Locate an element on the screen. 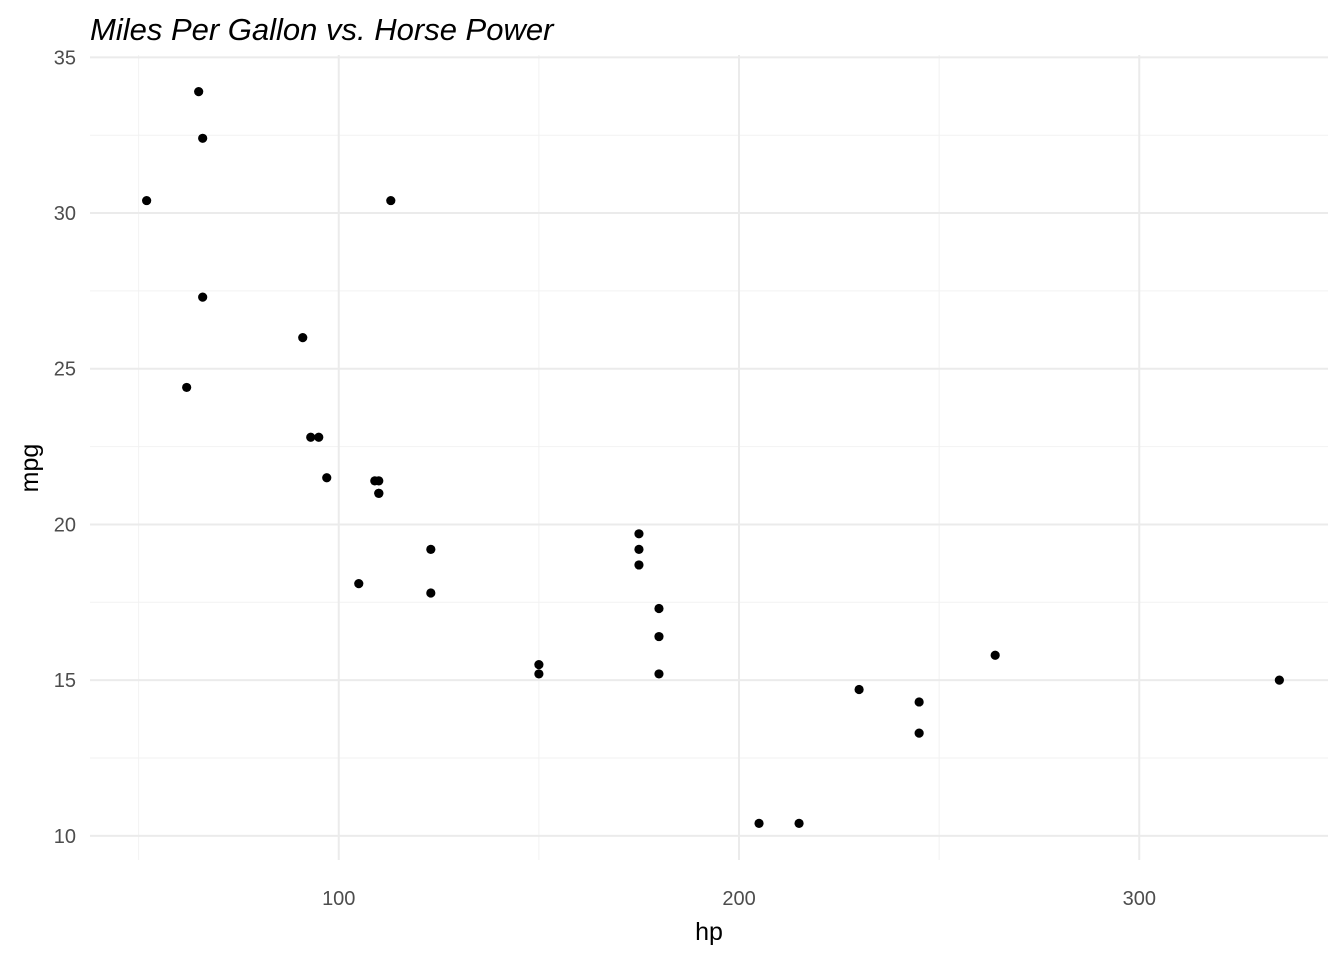 This screenshot has height=960, width=1344. y-tick-label: 10 is located at coordinates (65, 837).